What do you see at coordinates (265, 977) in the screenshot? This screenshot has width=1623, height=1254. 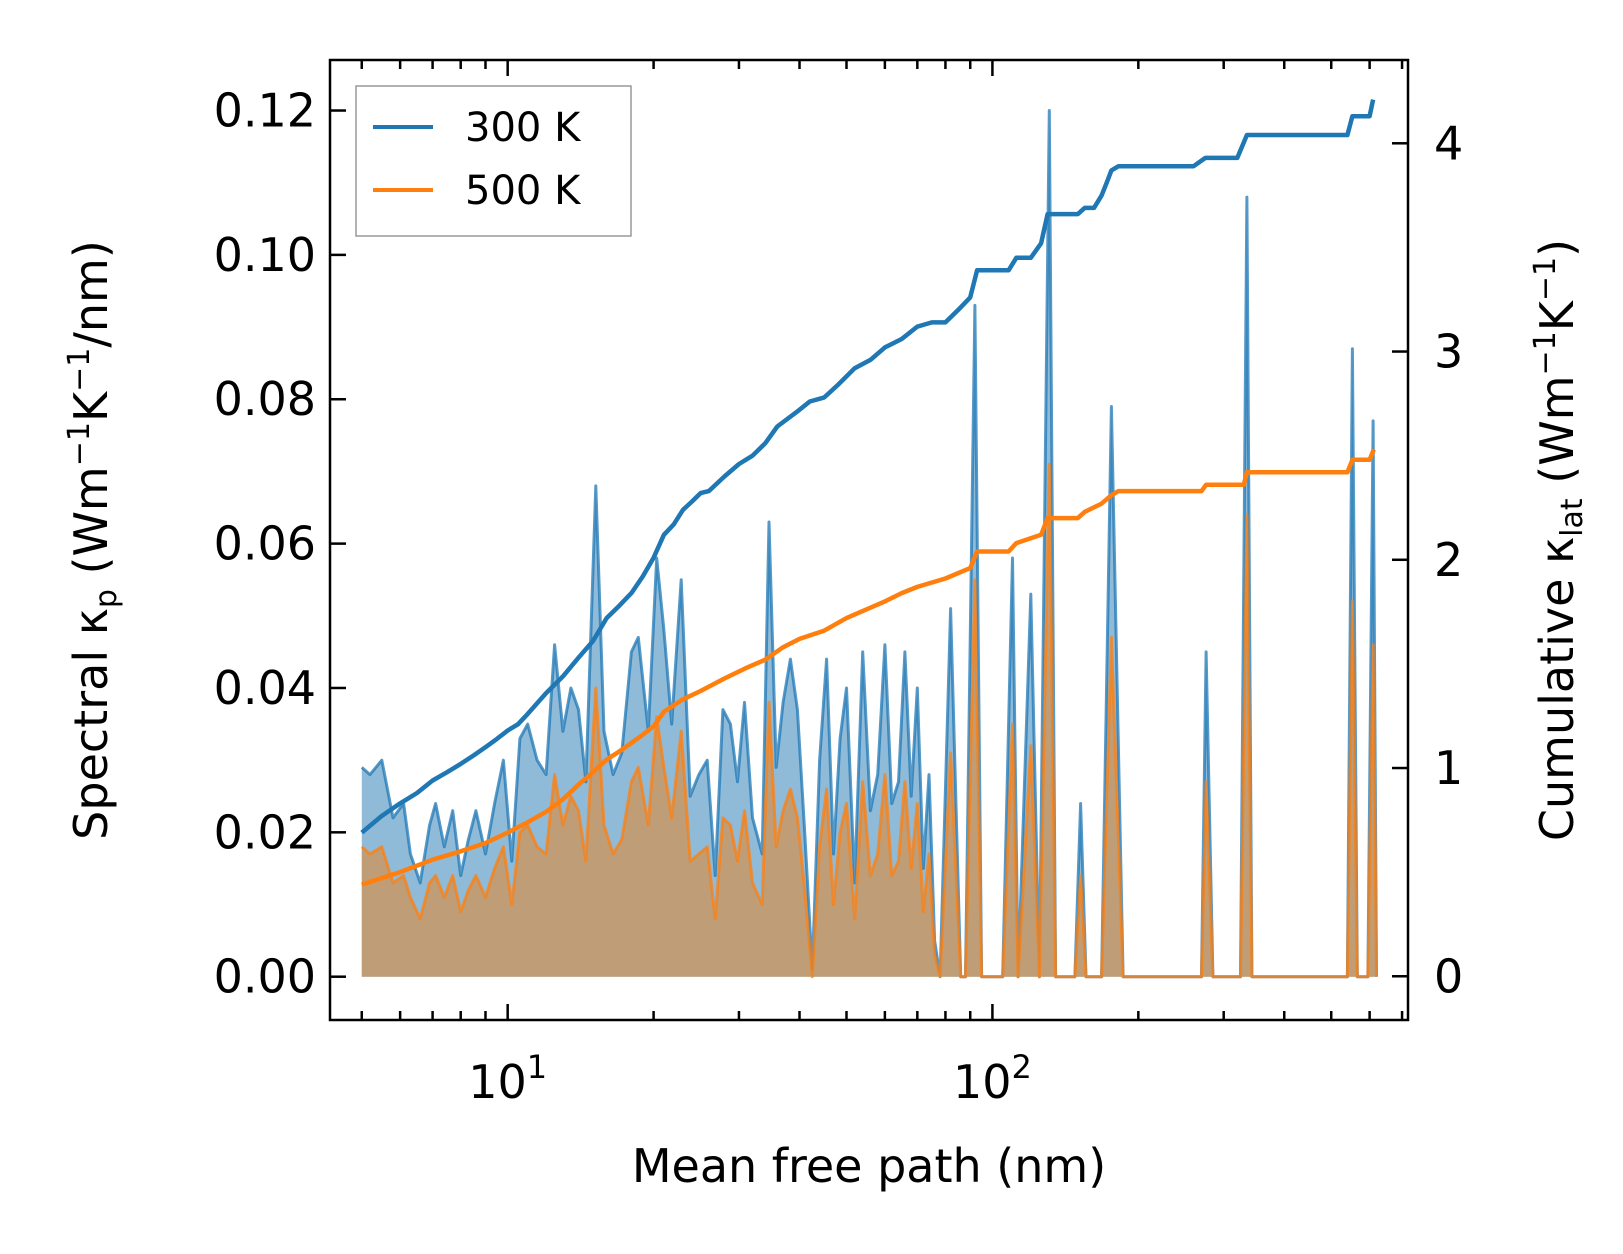 I see `y-left-tick-label: 0.00` at bounding box center [265, 977].